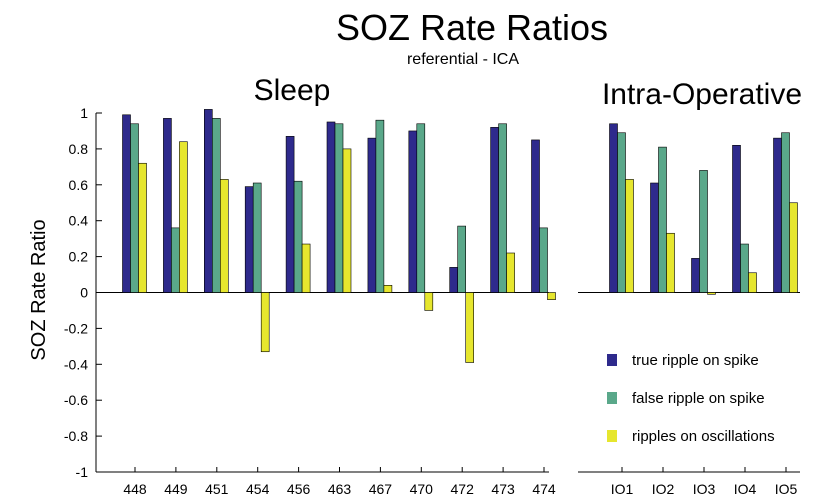 This screenshot has height=502, width=819. Describe the element at coordinates (711, 293) in the screenshot. I see `bar-ripples-on-oscillations-IO3` at that location.